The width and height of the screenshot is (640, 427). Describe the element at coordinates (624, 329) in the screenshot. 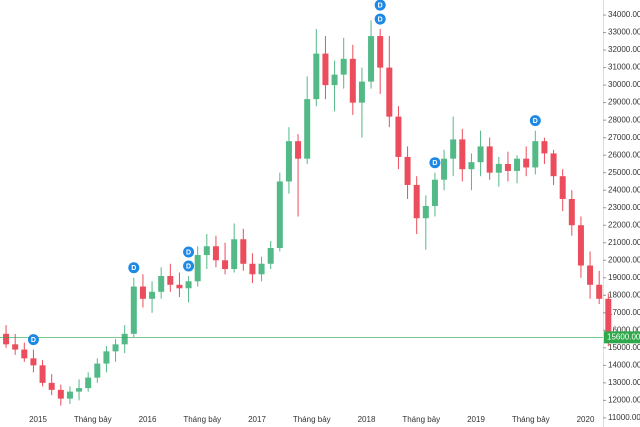

I see `y-tick-label: 16000.00` at that location.